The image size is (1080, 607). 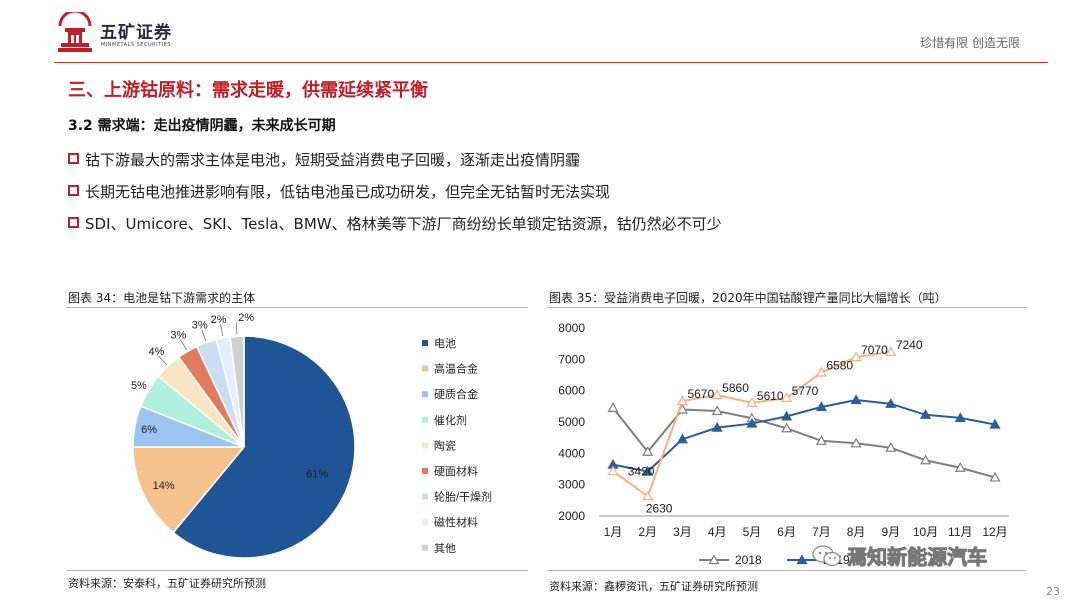 What do you see at coordinates (333, 160) in the screenshot?
I see `bullet-text: 钴下游最大的需求主体是电池，短期受益消费电子回暖，逐渐走出疫情阴霾` at bounding box center [333, 160].